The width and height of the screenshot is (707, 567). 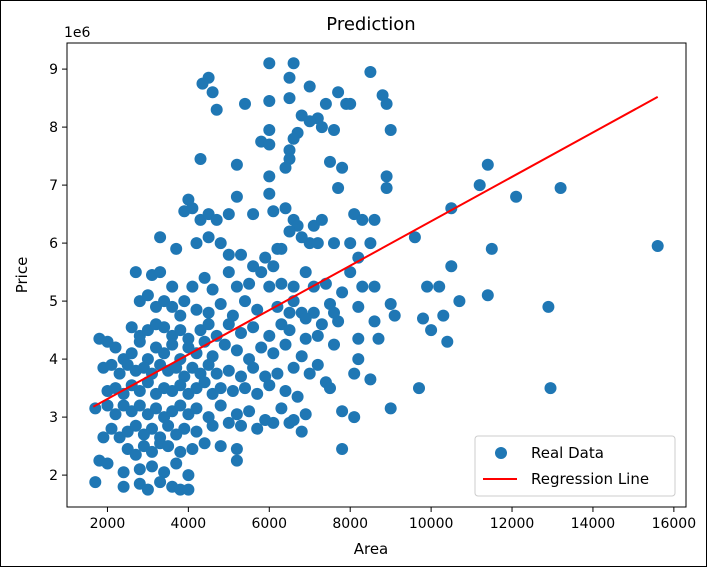 What do you see at coordinates (108, 524) in the screenshot?
I see `x-tick-label: 2000` at bounding box center [108, 524].